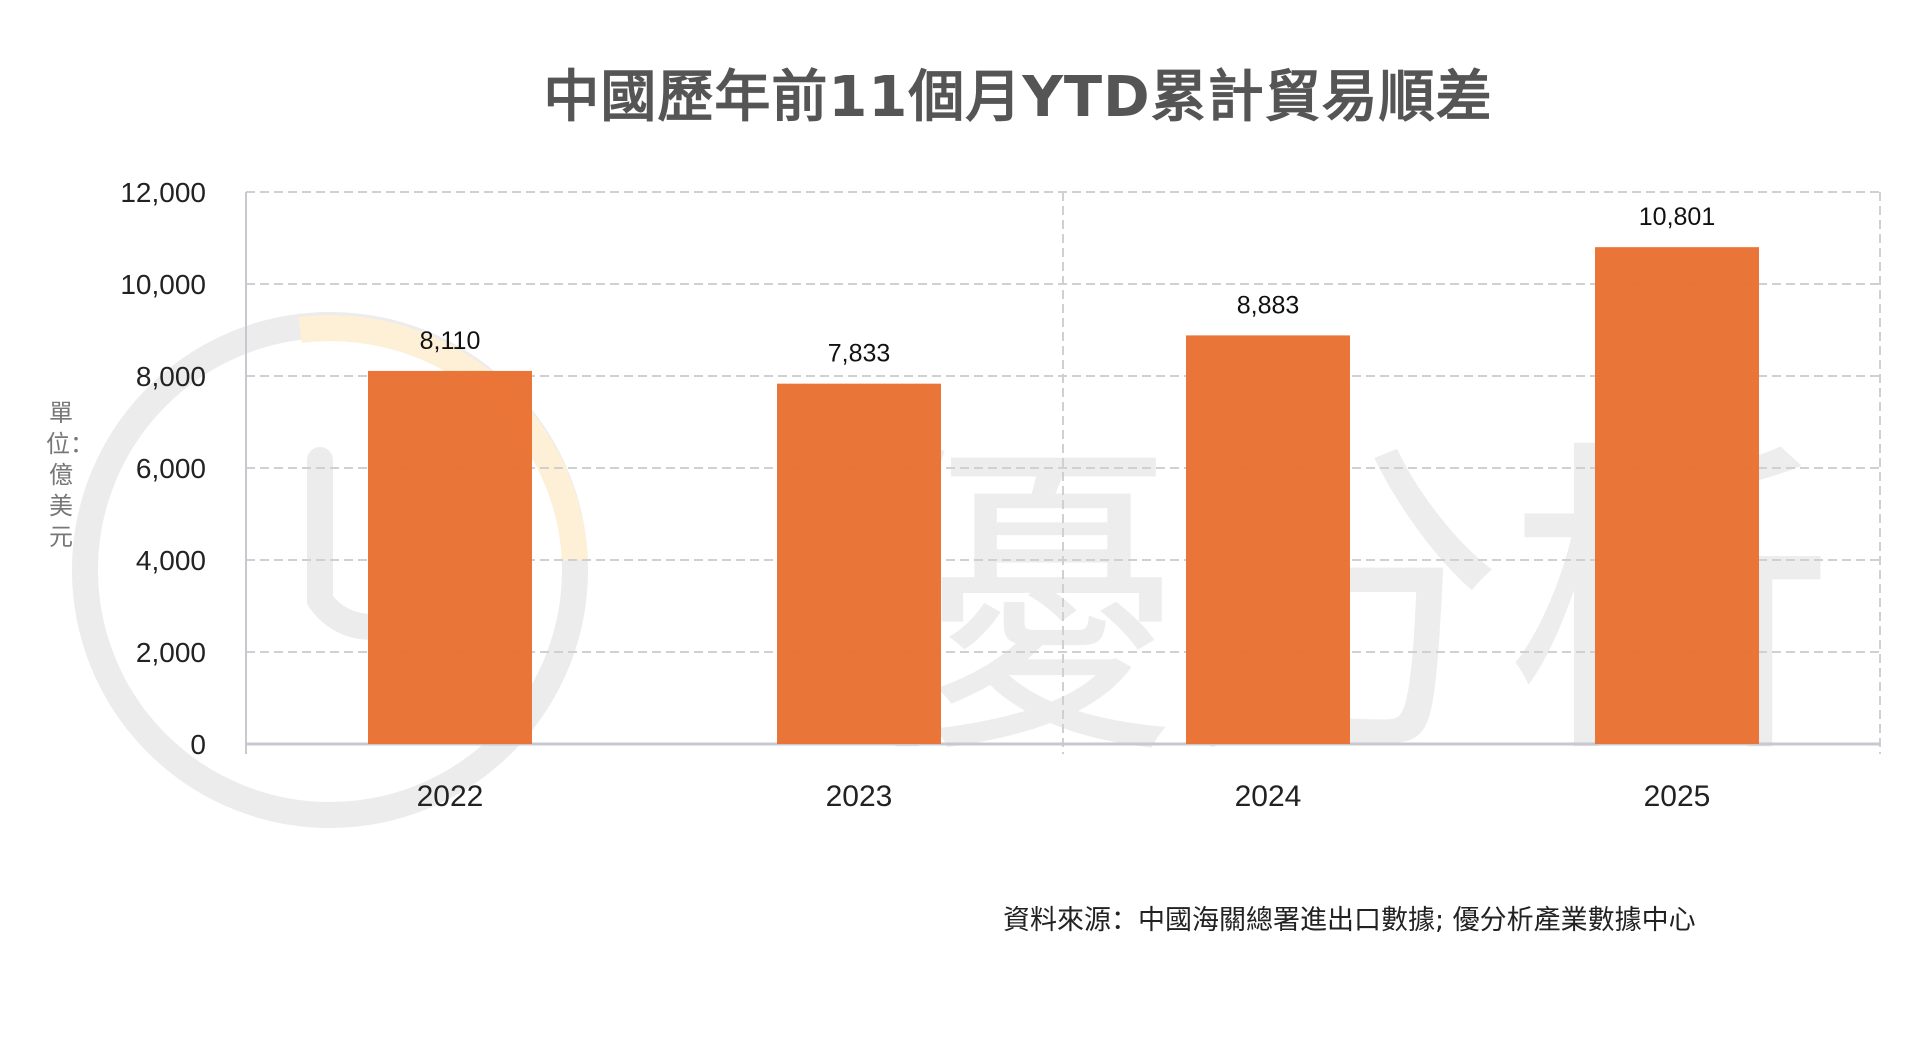 This screenshot has height=1038, width=1920. Describe the element at coordinates (859, 796) in the screenshot. I see `x-tick-label: 2023` at that location.